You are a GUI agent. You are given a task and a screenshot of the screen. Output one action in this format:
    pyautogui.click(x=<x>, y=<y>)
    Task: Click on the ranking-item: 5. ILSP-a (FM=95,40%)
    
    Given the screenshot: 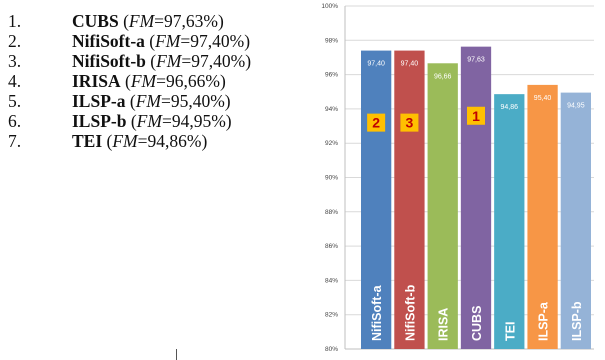 What is the action you would take?
    pyautogui.click(x=129, y=101)
    